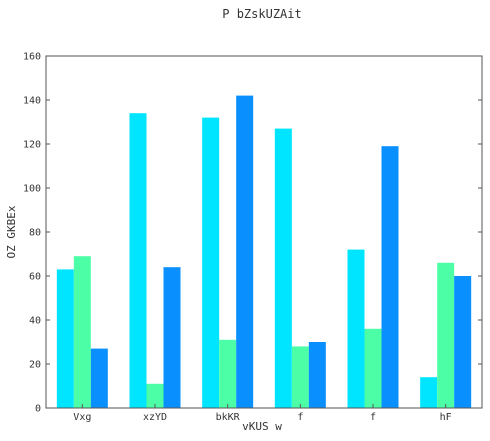 The width and height of the screenshot is (490, 441). Describe the element at coordinates (35, 233) in the screenshot. I see `y-tick-label: 80` at that location.